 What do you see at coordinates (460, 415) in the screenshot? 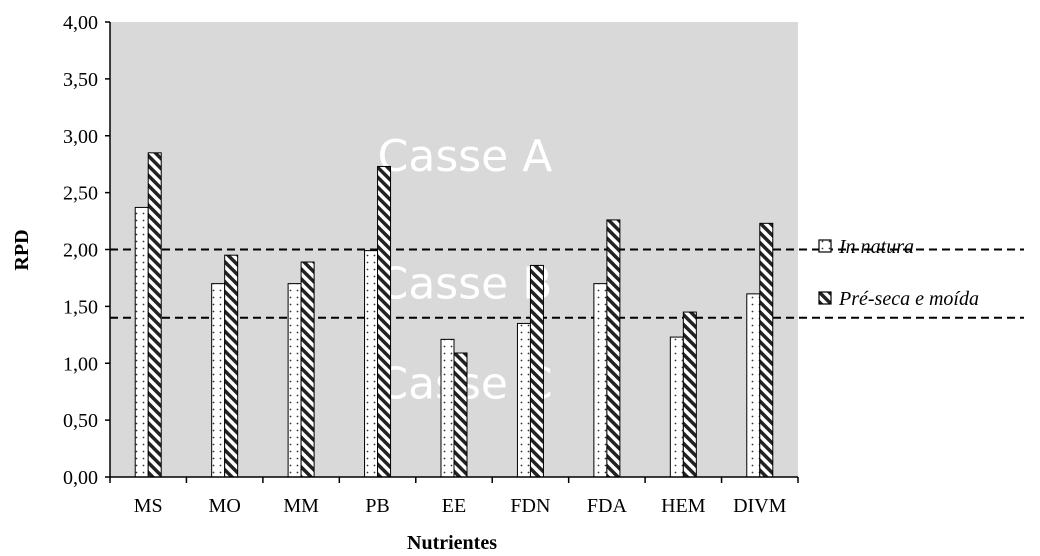
I see `bar-ee-pre-seca` at bounding box center [460, 415].